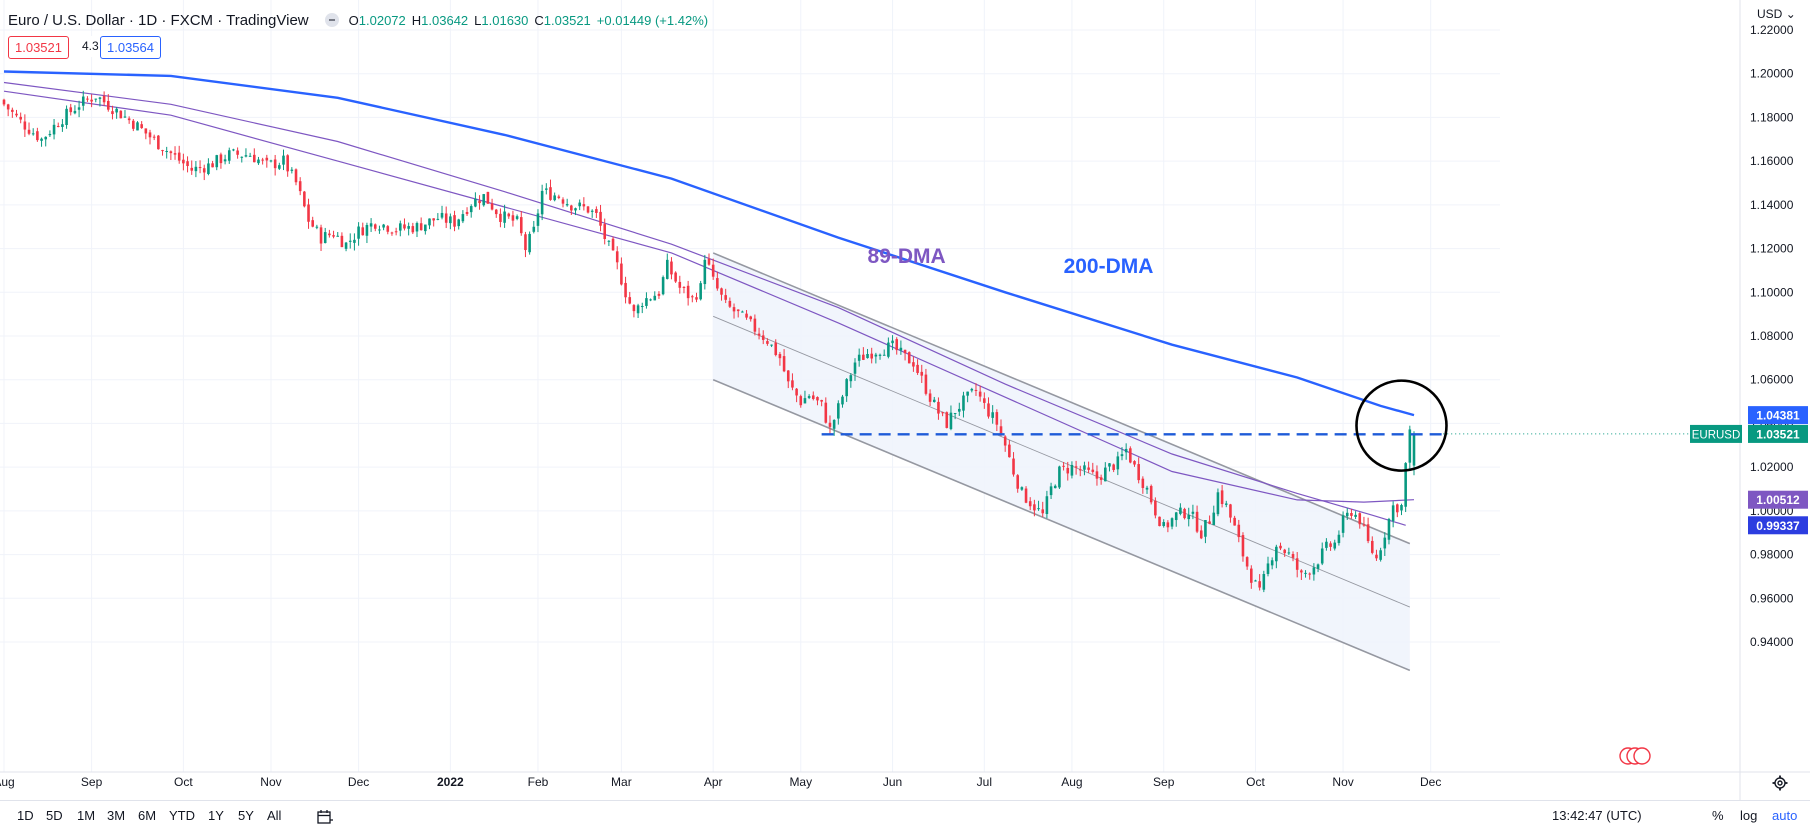 The height and width of the screenshot is (834, 1810). What do you see at coordinates (116, 815) in the screenshot?
I see `tf-3m: 3M` at bounding box center [116, 815].